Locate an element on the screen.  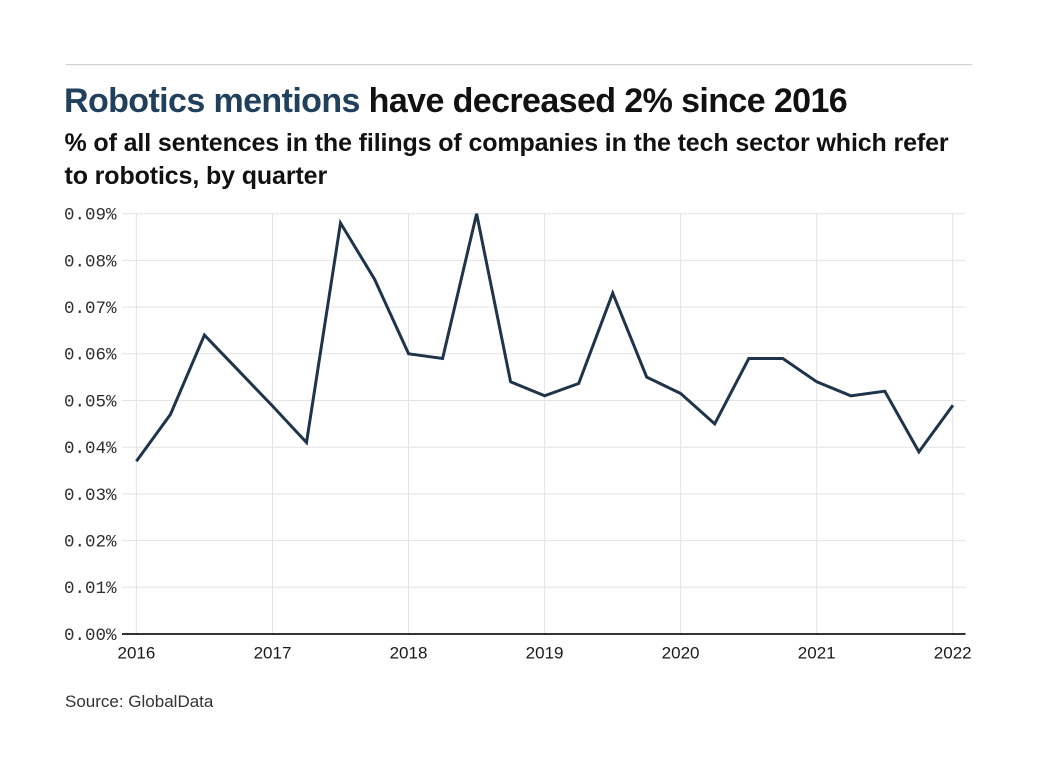
svg-text: 2022 is located at coordinates (953, 653).